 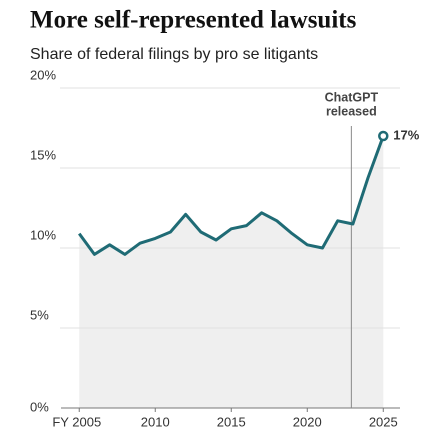 I want to click on annotation: released, so click(x=351, y=111).